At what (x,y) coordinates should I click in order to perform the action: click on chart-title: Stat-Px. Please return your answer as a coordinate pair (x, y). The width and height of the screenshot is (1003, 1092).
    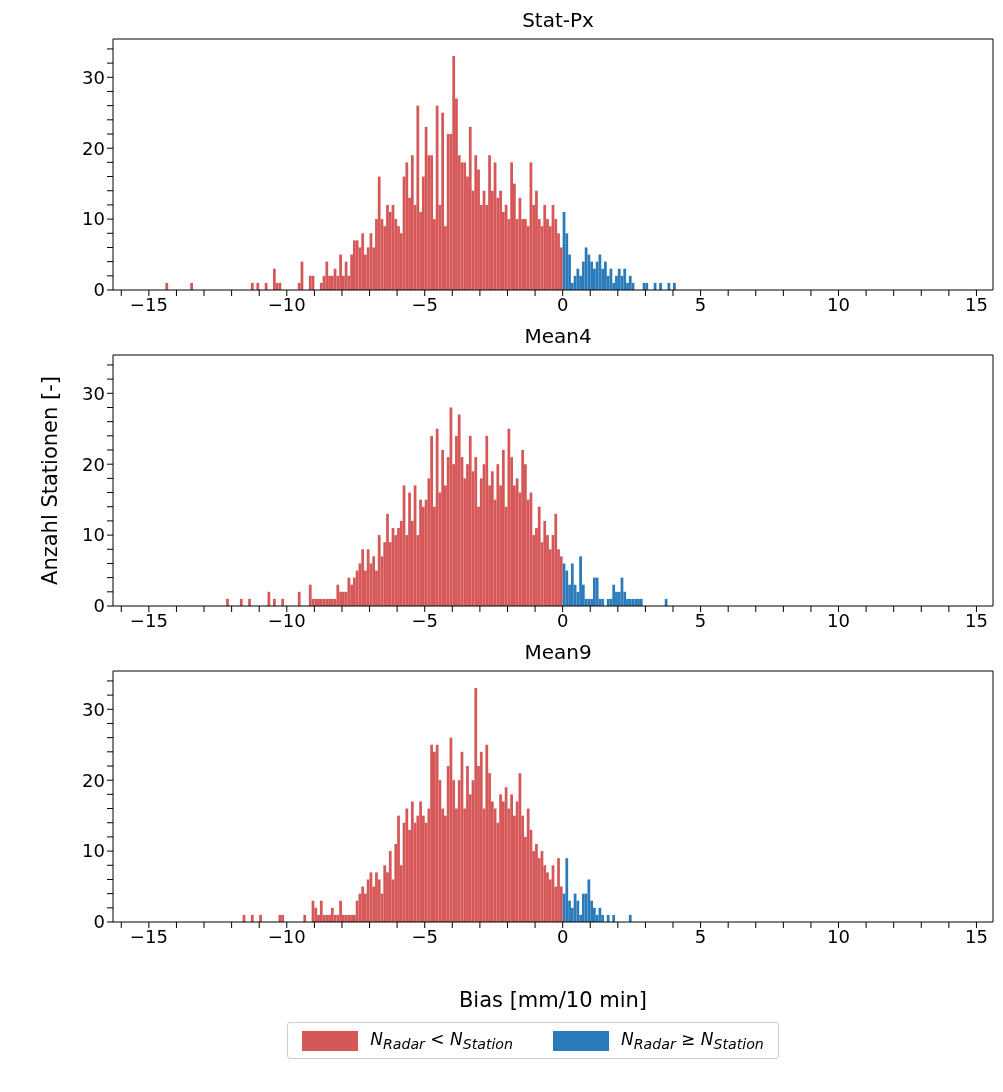
    Looking at the image, I should click on (558, 21).